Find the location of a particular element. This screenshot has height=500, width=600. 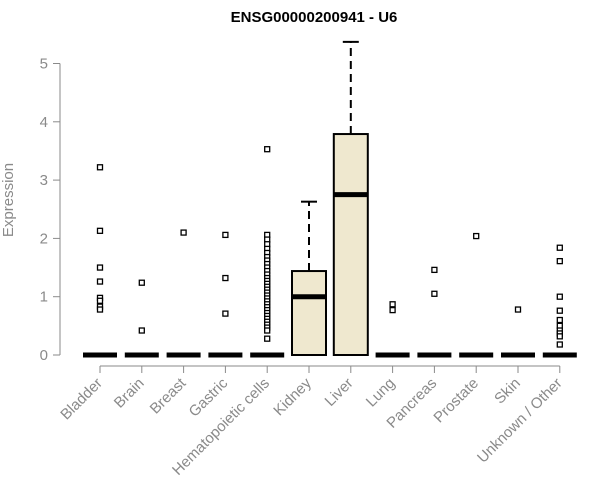

y-axis: 0 1 2 3 4 5 is located at coordinates (50, 210).